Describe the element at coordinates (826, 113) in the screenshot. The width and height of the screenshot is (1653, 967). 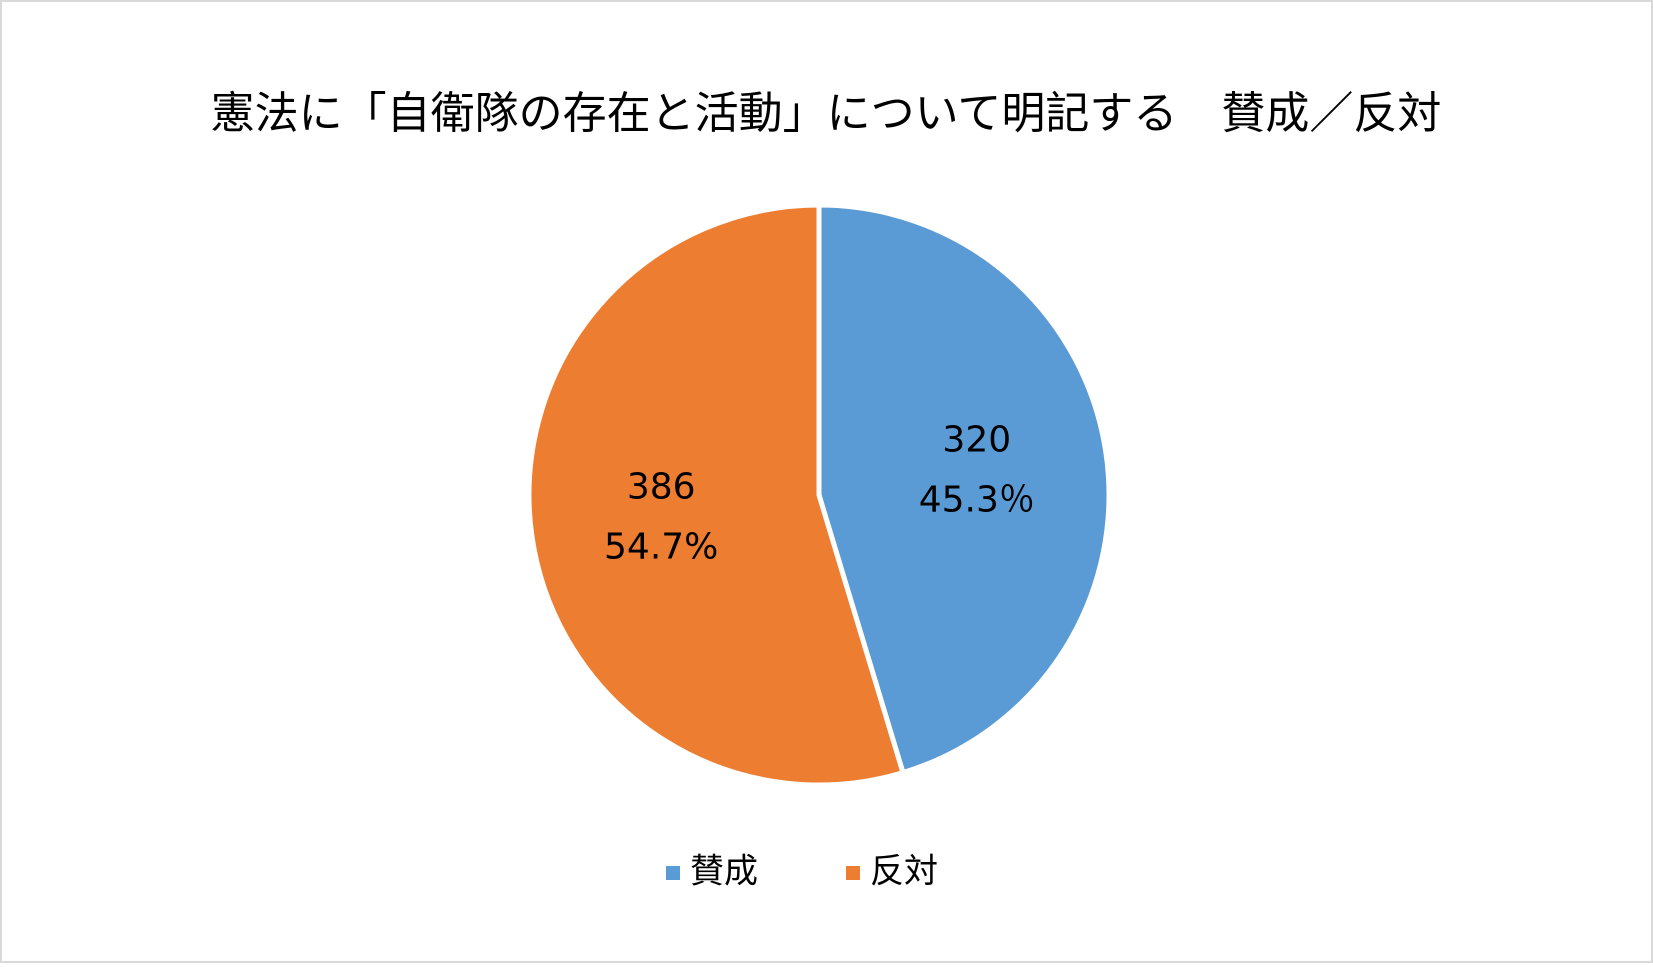
I see `chart-title: 憲法に「自衛隊の存在と活動」について明記する 賛成／反対` at that location.